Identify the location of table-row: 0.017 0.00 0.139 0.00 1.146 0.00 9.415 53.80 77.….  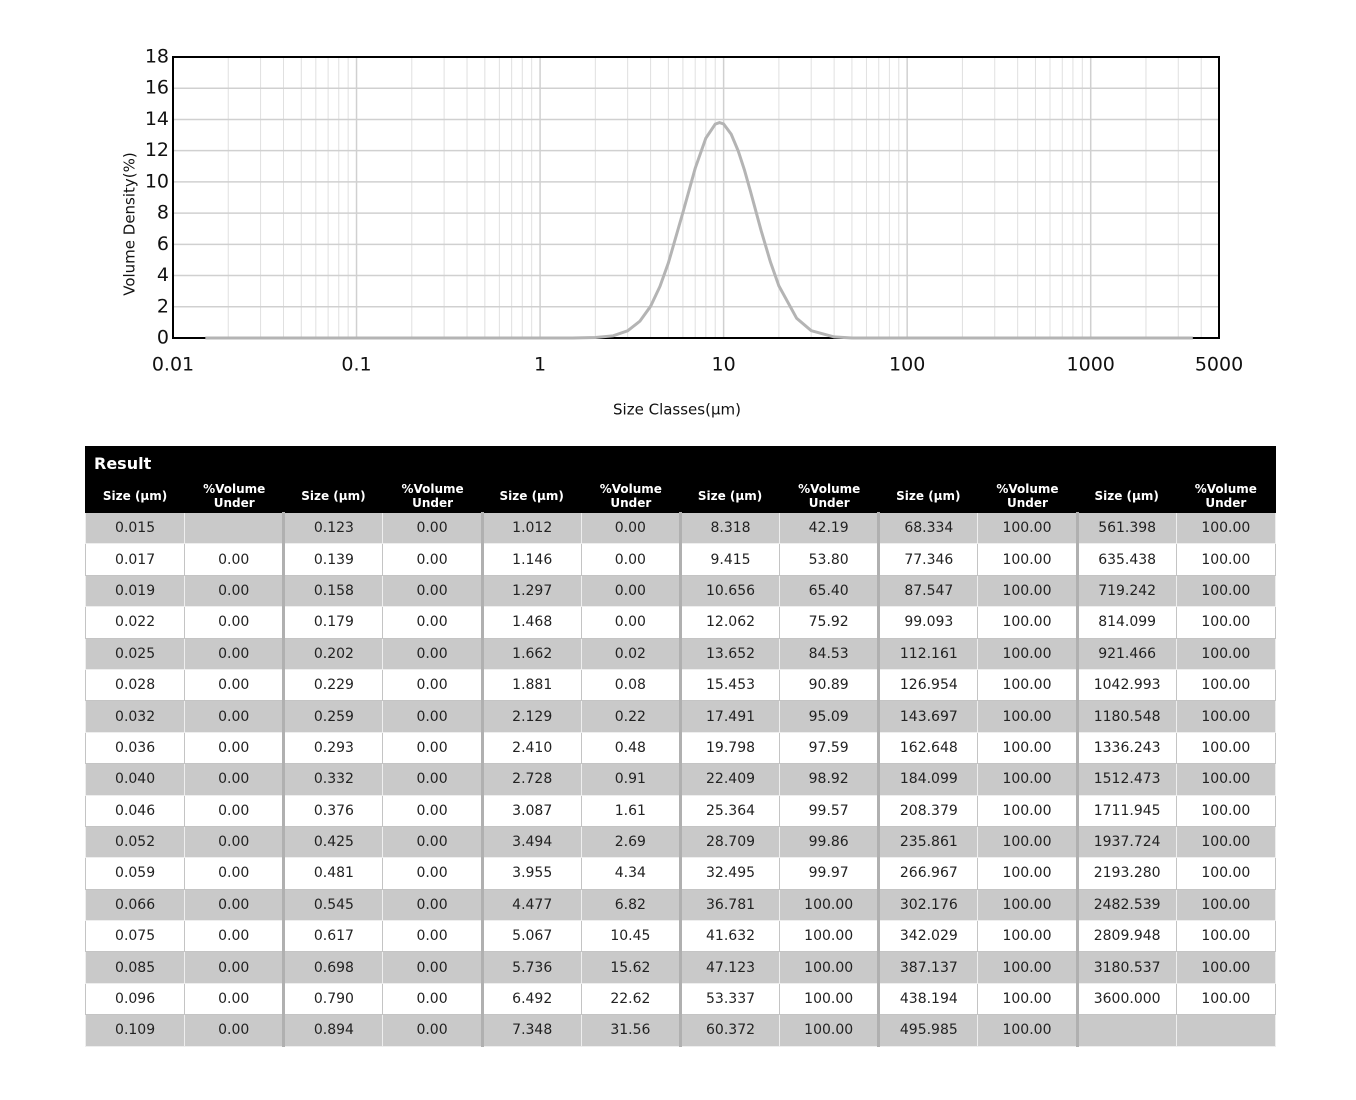
(680, 559).